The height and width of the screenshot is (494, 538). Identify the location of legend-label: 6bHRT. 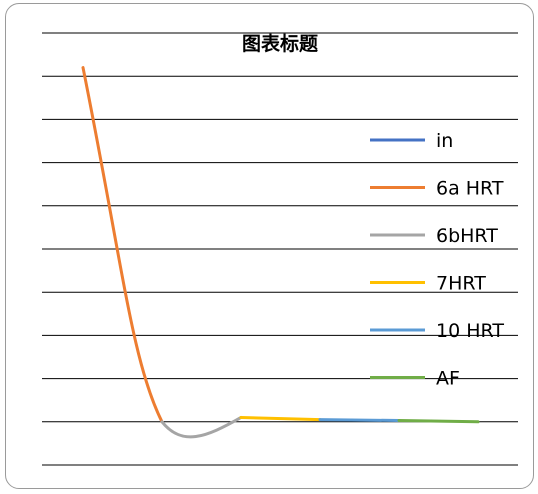
(467, 236).